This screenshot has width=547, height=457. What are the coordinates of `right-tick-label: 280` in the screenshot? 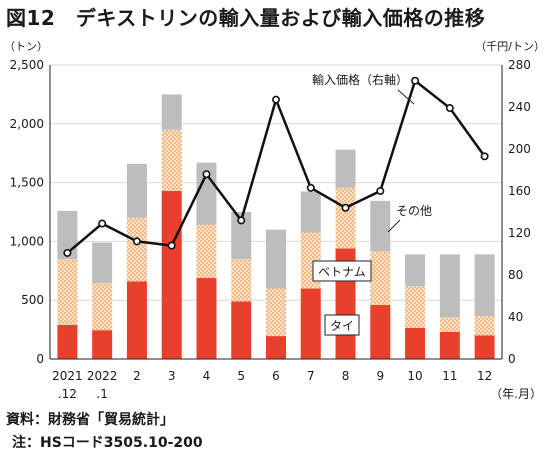 It's located at (519, 65).